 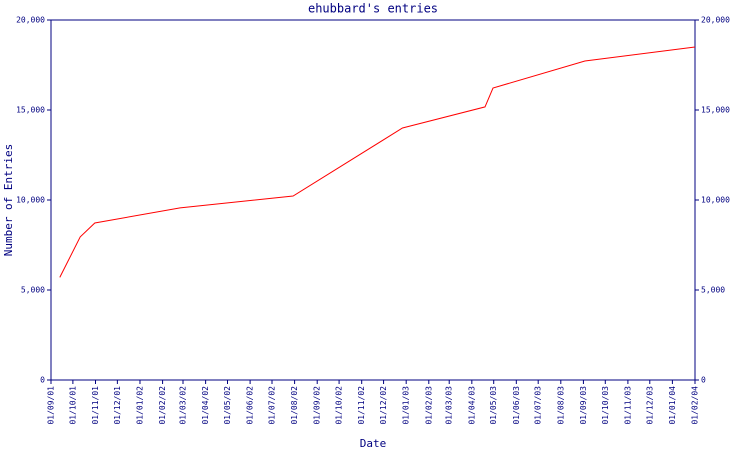 I want to click on x-tick-label: 01/08/02, so click(x=294, y=405).